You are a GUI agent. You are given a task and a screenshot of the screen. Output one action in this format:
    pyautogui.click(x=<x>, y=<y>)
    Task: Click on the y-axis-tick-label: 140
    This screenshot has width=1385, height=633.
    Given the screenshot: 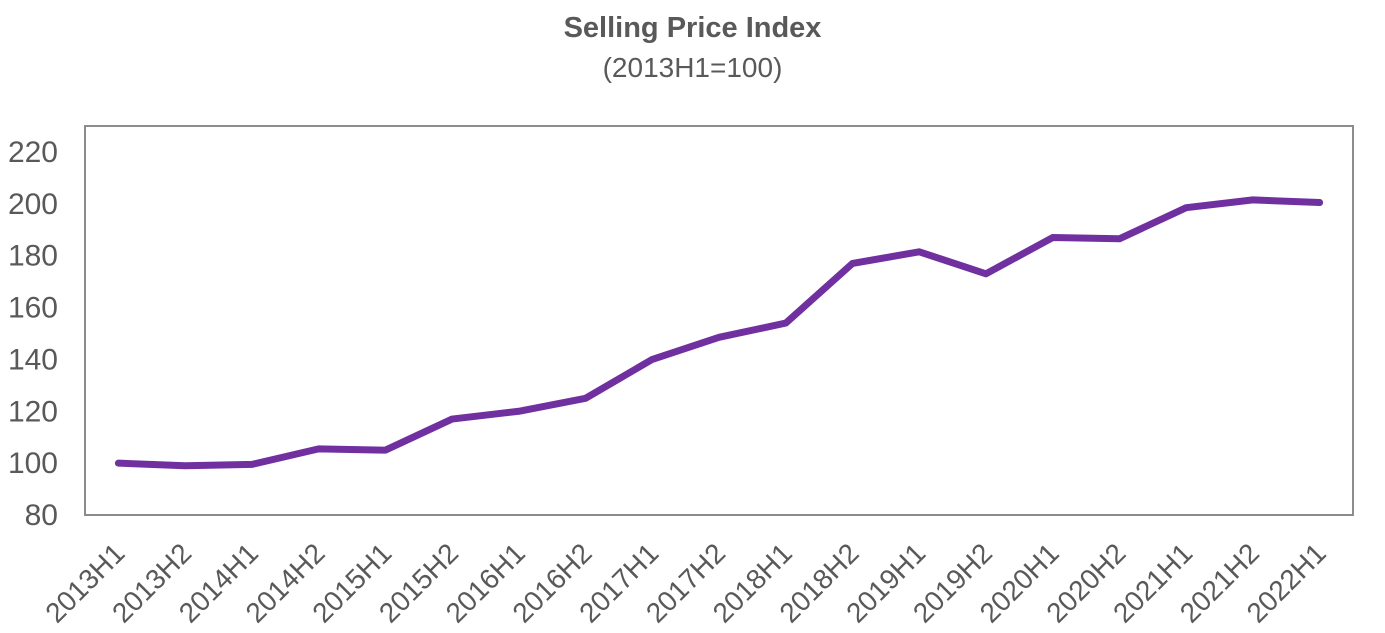 What is the action you would take?
    pyautogui.click(x=33, y=359)
    